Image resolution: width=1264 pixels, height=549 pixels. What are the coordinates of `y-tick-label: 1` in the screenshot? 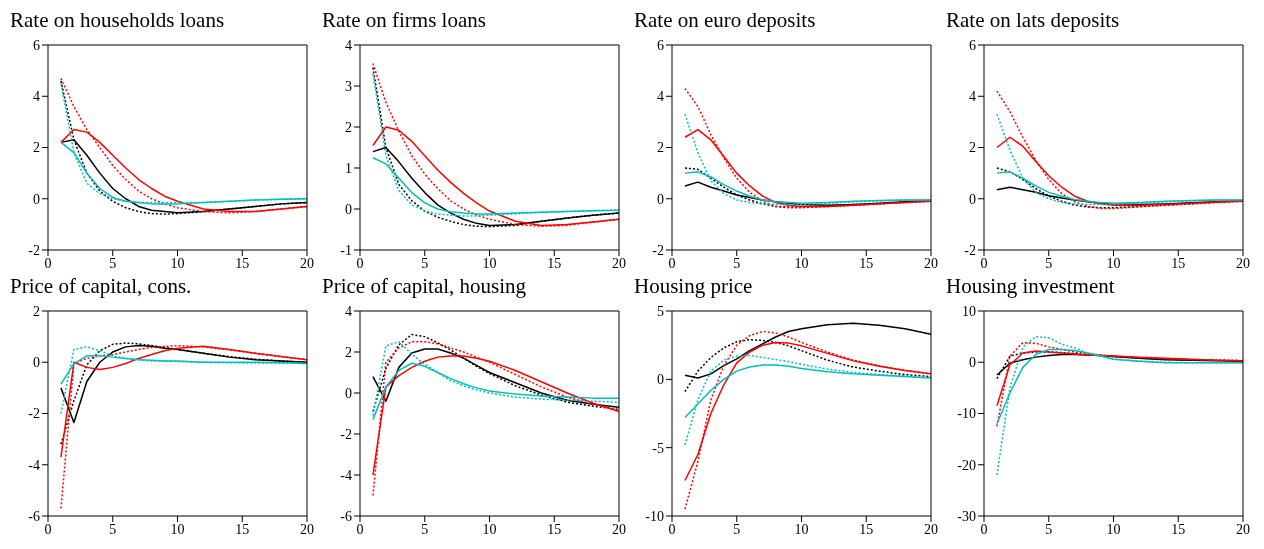 It's located at (348, 168).